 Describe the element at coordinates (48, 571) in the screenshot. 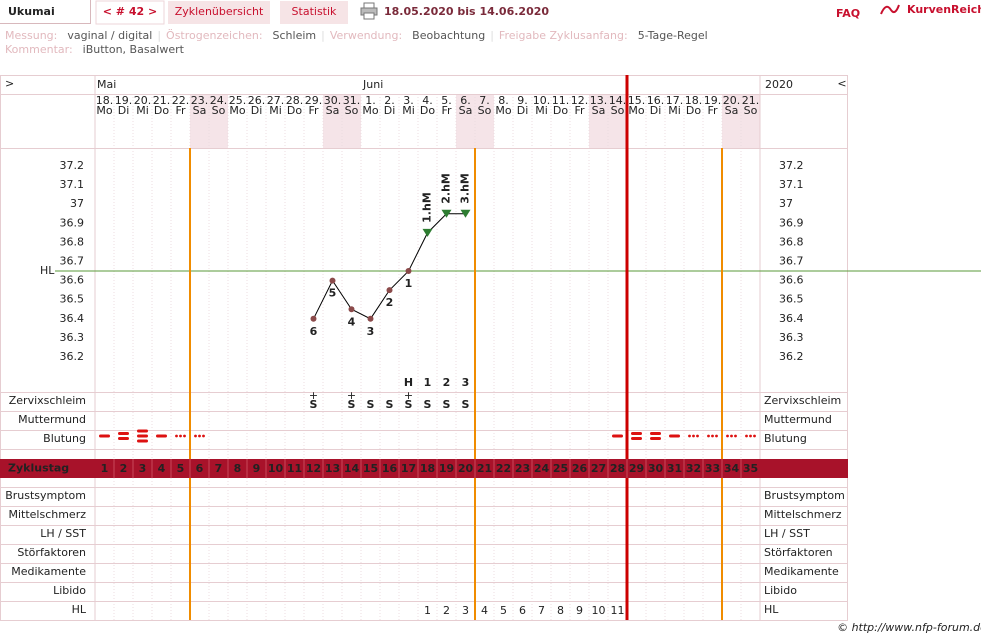

I see `row-label: Medikamente` at that location.